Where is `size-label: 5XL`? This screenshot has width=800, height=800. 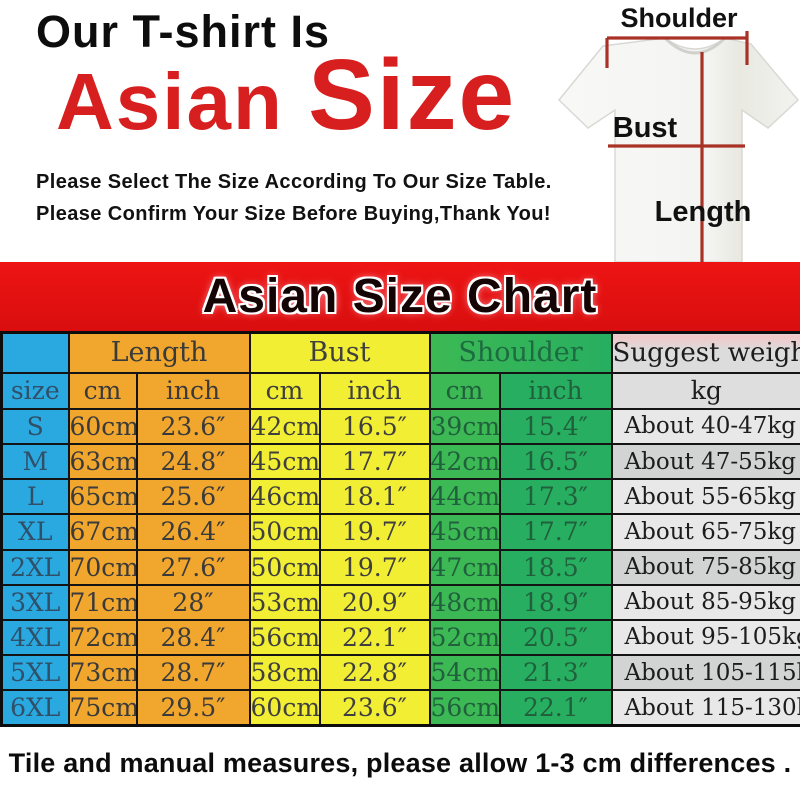
size-label: 5XL is located at coordinates (35, 673).